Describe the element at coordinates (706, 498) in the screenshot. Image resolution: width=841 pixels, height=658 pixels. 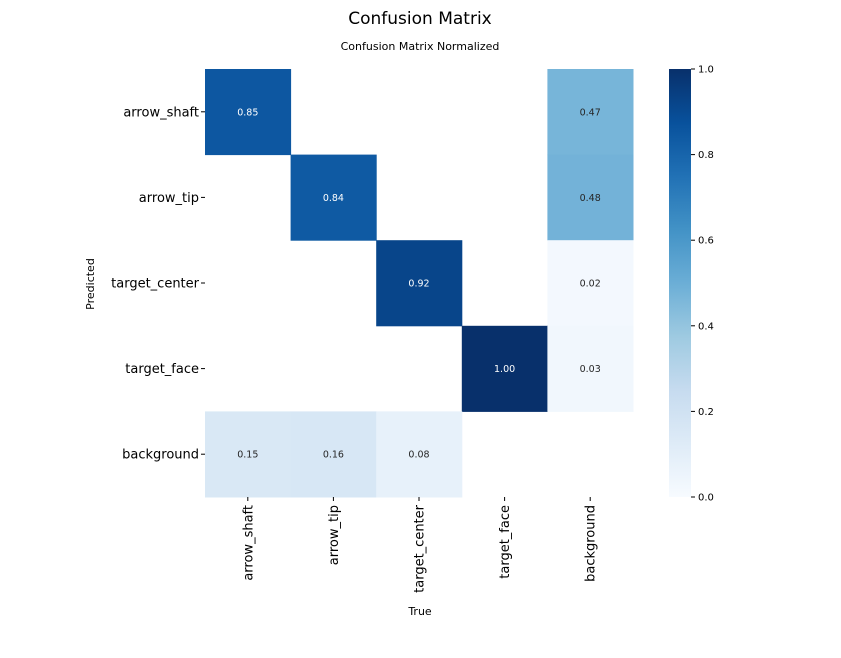
I see `colorbar-tick-label: 0.0` at that location.